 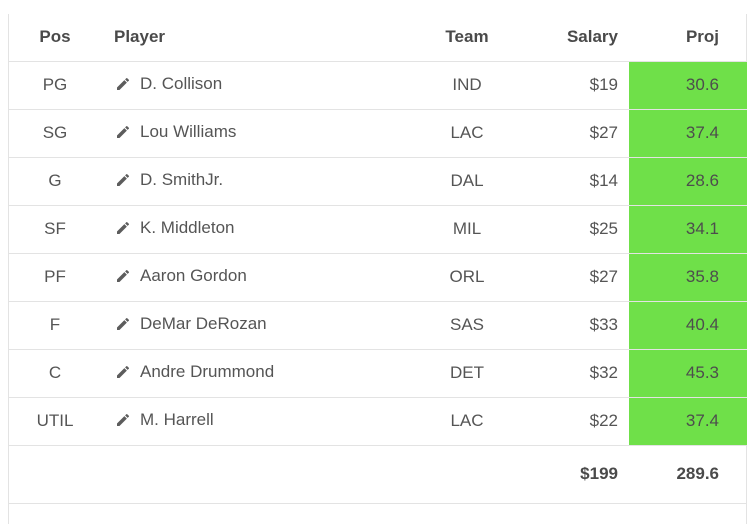 I want to click on table-row: PG D. Collison IND $19 30.6, so click(x=378, y=85).